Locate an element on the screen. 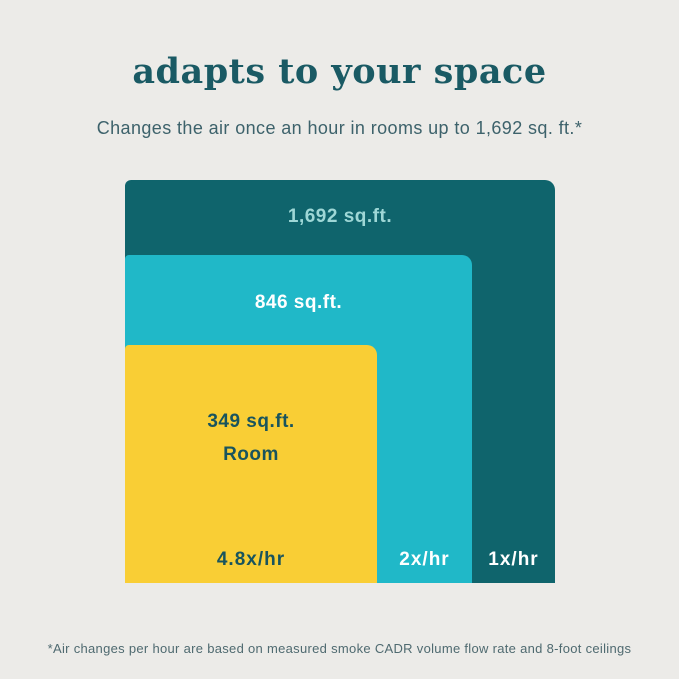 This screenshot has height=679, width=679. room-word: Room is located at coordinates (251, 454).